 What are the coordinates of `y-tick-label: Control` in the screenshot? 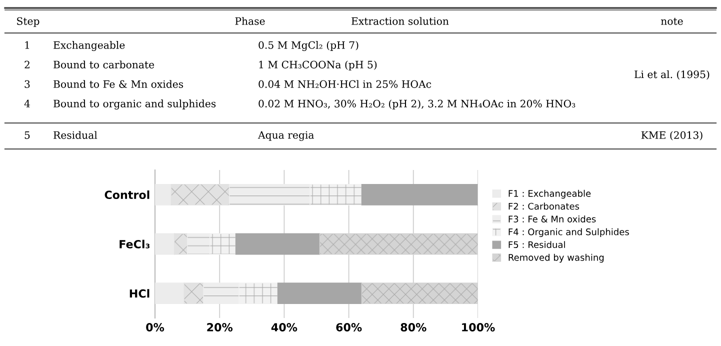 It's located at (127, 195).